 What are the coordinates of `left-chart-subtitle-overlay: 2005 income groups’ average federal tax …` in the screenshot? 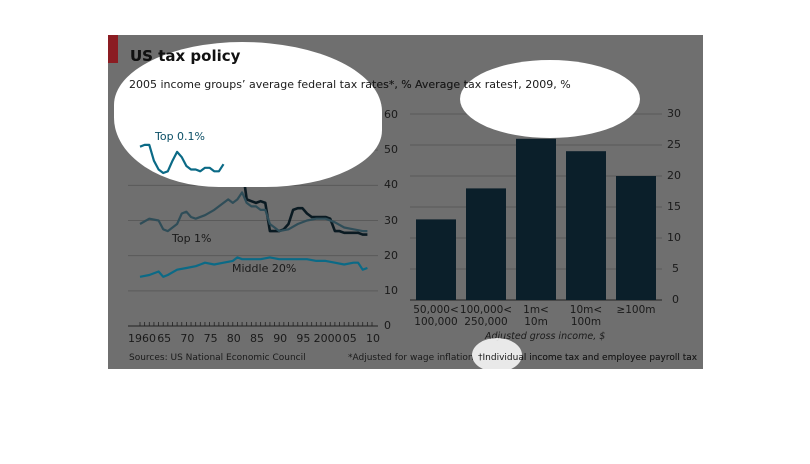 It's located at (270, 84).